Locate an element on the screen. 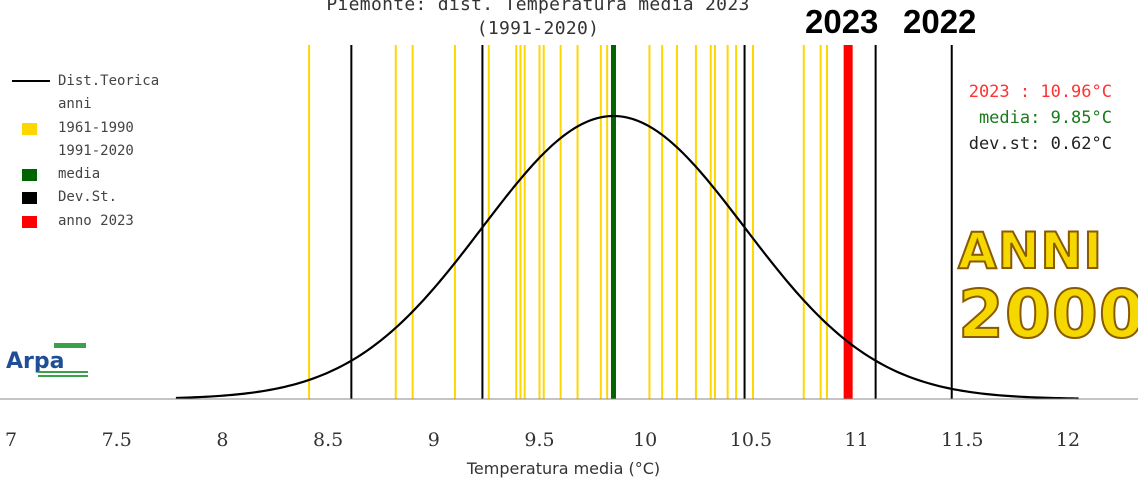 This screenshot has height=481, width=1138. x-tick-label: 7 is located at coordinates (11, 440).